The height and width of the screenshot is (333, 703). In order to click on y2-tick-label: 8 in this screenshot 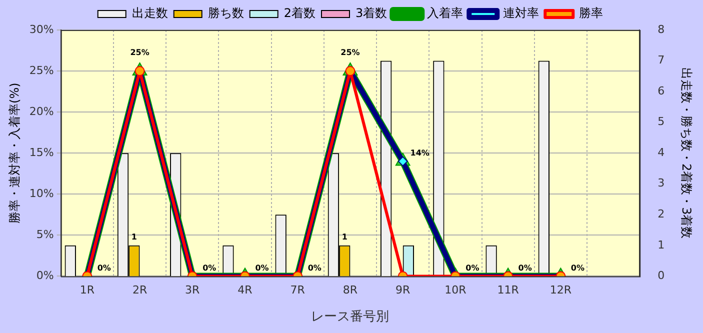, I will do `click(661, 29)`.